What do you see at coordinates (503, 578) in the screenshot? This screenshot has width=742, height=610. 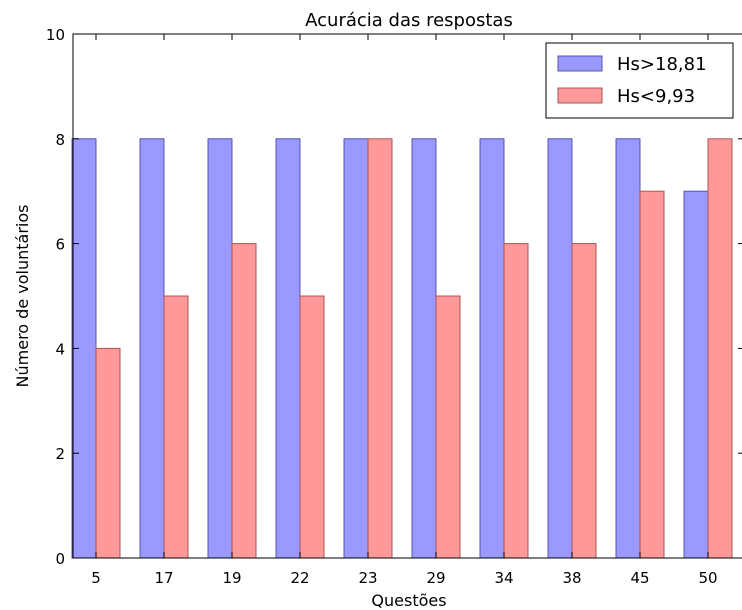 I see `x-tick-label: 34` at bounding box center [503, 578].